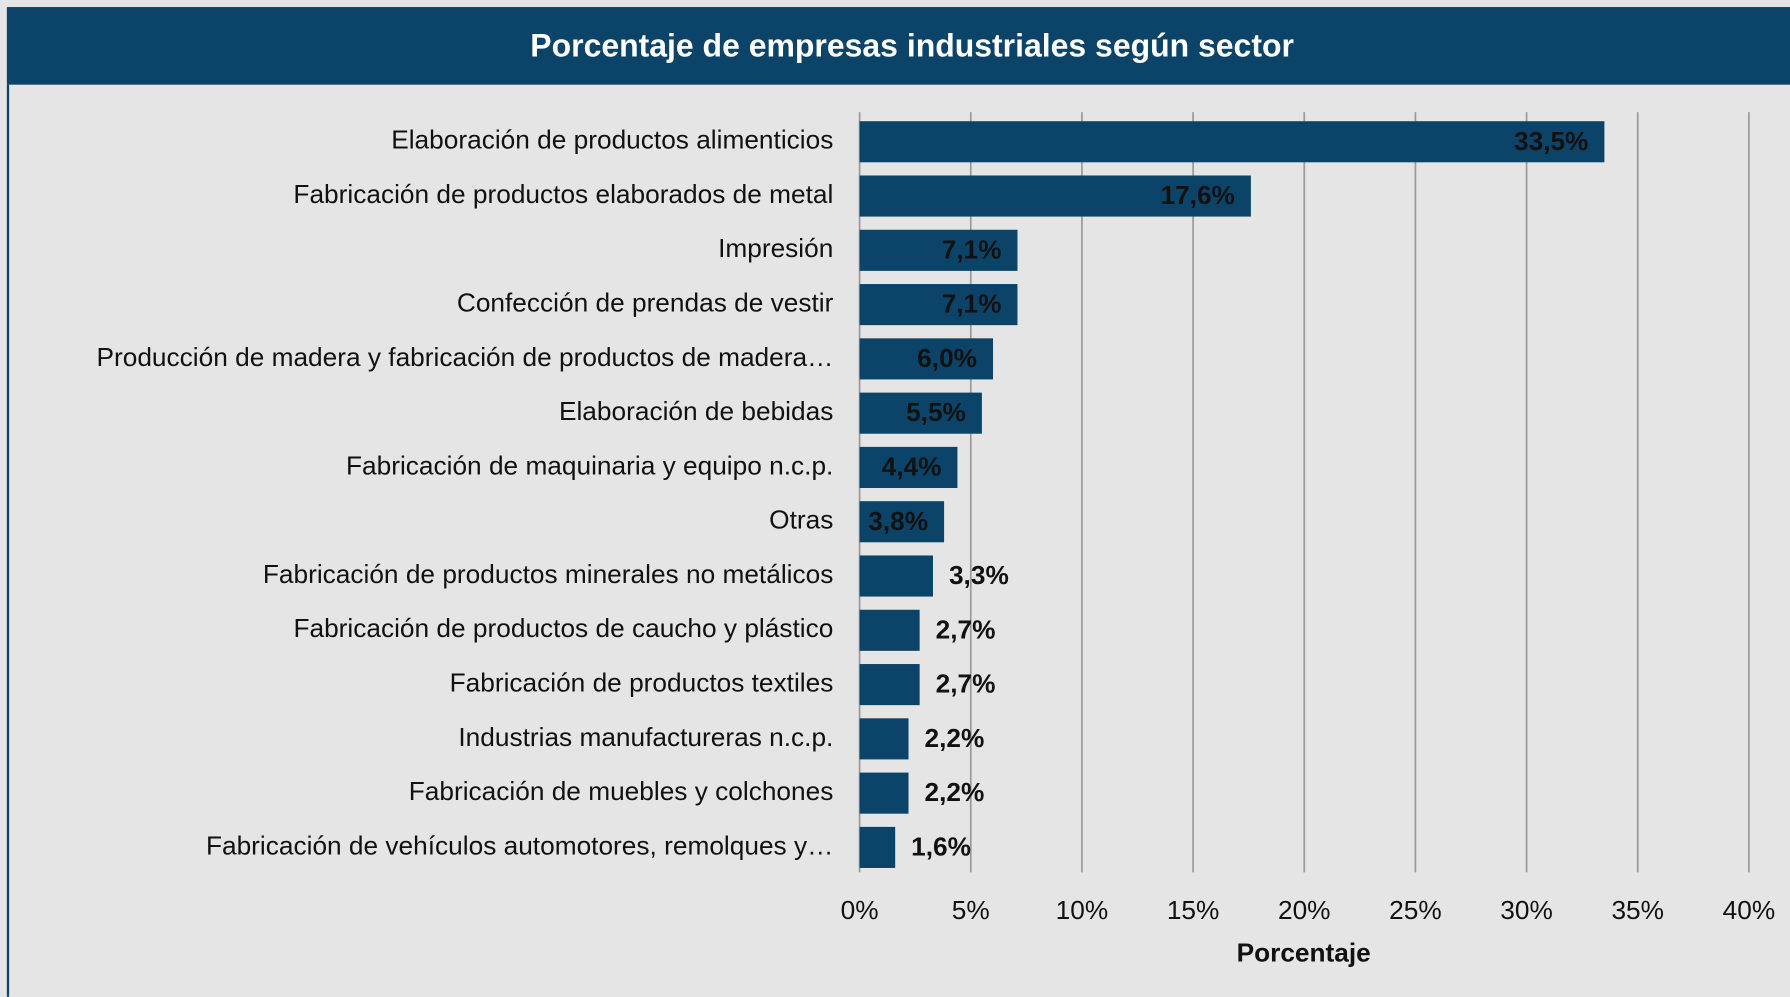 The height and width of the screenshot is (997, 1790). Describe the element at coordinates (1551, 141) in the screenshot. I see `value-label: 33,5%` at that location.